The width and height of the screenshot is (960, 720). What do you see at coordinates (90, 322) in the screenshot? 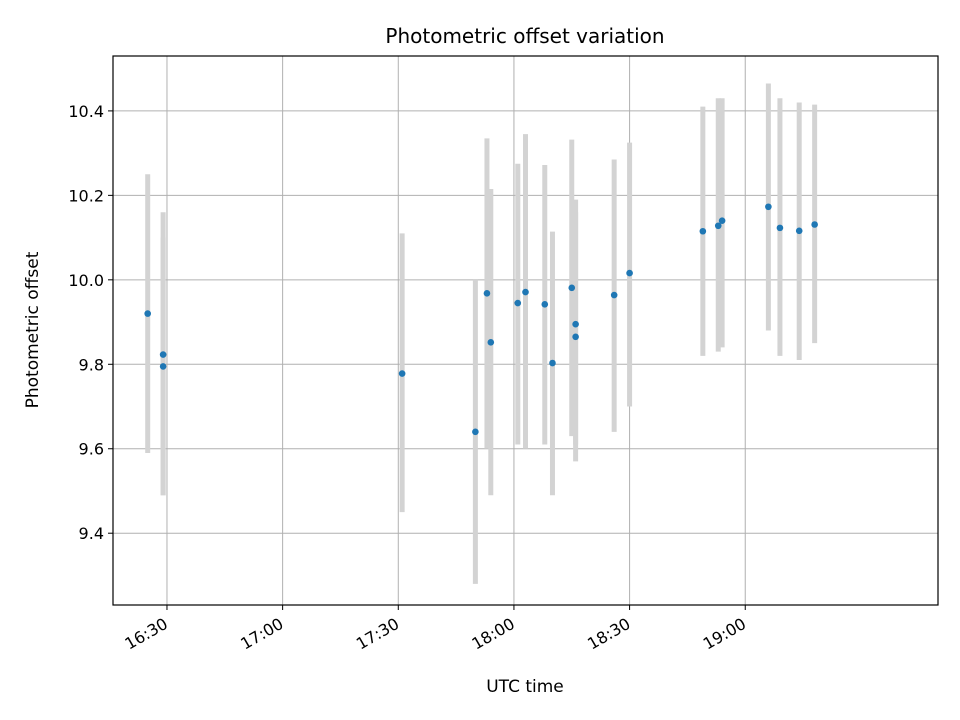
I see `y-axis-ticks: 9.4 9.6 9.8 10.0 10.2 10.4` at bounding box center [90, 322].